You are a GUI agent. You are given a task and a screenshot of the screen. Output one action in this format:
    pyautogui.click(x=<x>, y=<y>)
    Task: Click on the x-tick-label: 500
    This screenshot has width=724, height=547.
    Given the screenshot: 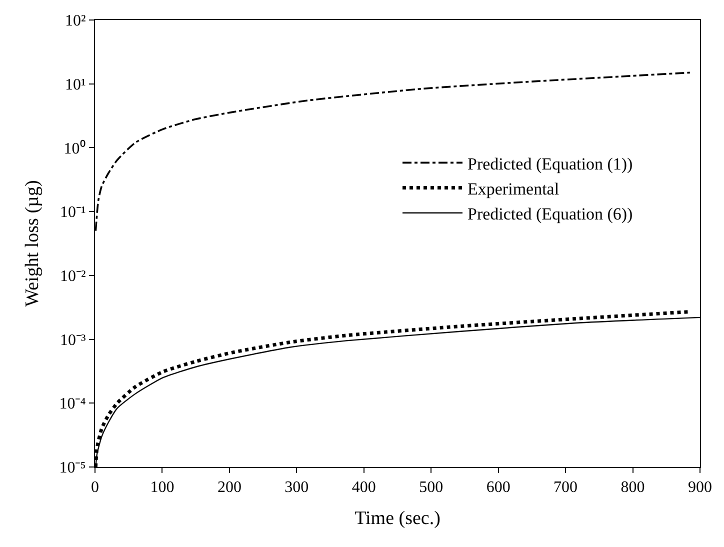 What is the action you would take?
    pyautogui.click(x=431, y=487)
    